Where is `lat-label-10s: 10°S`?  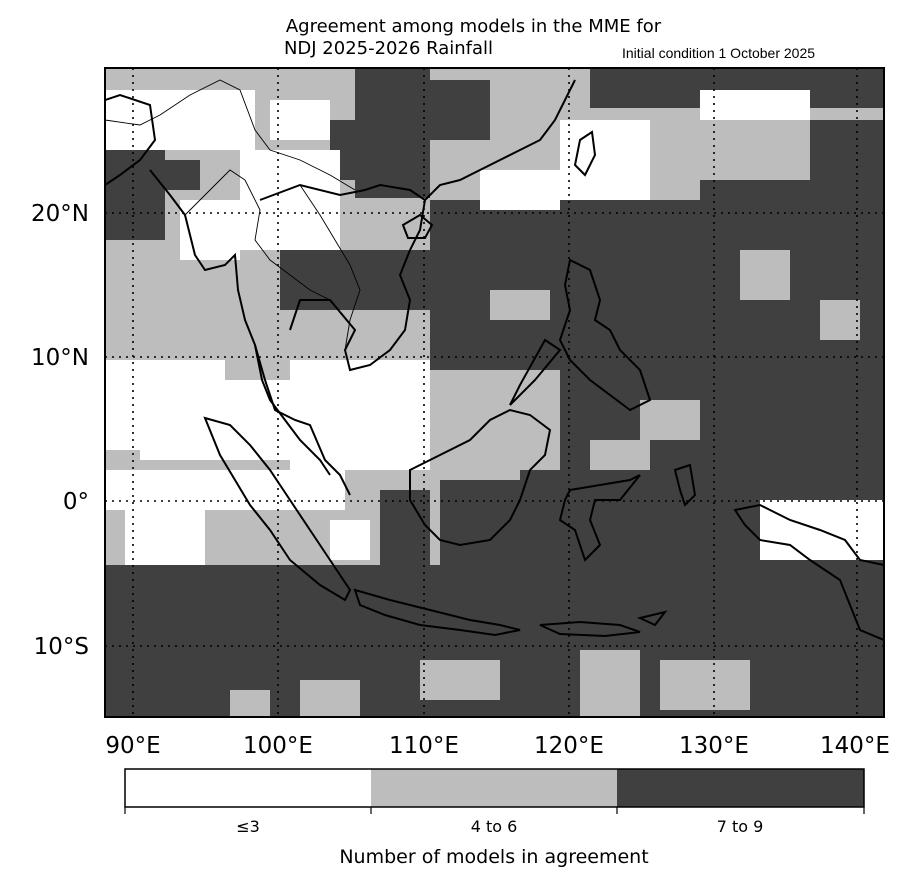
lat-label-10s: 10°S is located at coordinates (61, 647).